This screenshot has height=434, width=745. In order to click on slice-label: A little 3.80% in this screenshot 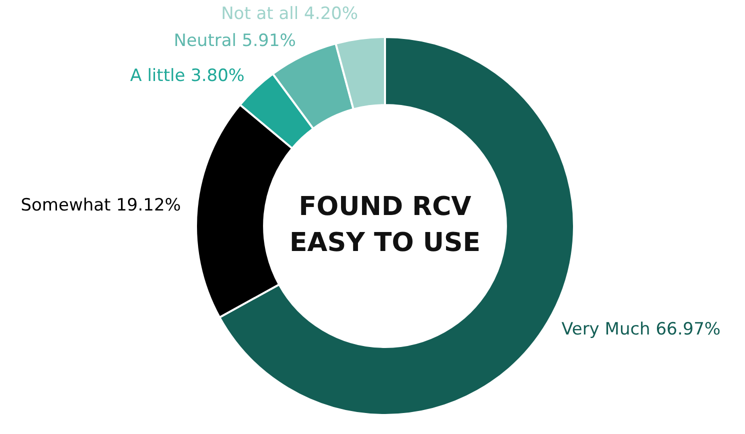, I will do `click(187, 76)`.